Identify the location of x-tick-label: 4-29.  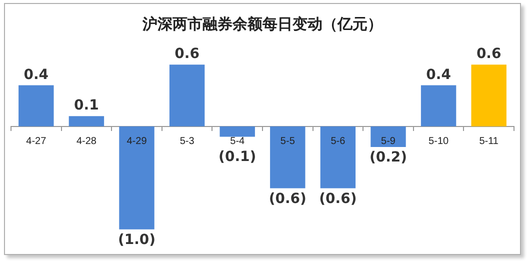
(137, 142).